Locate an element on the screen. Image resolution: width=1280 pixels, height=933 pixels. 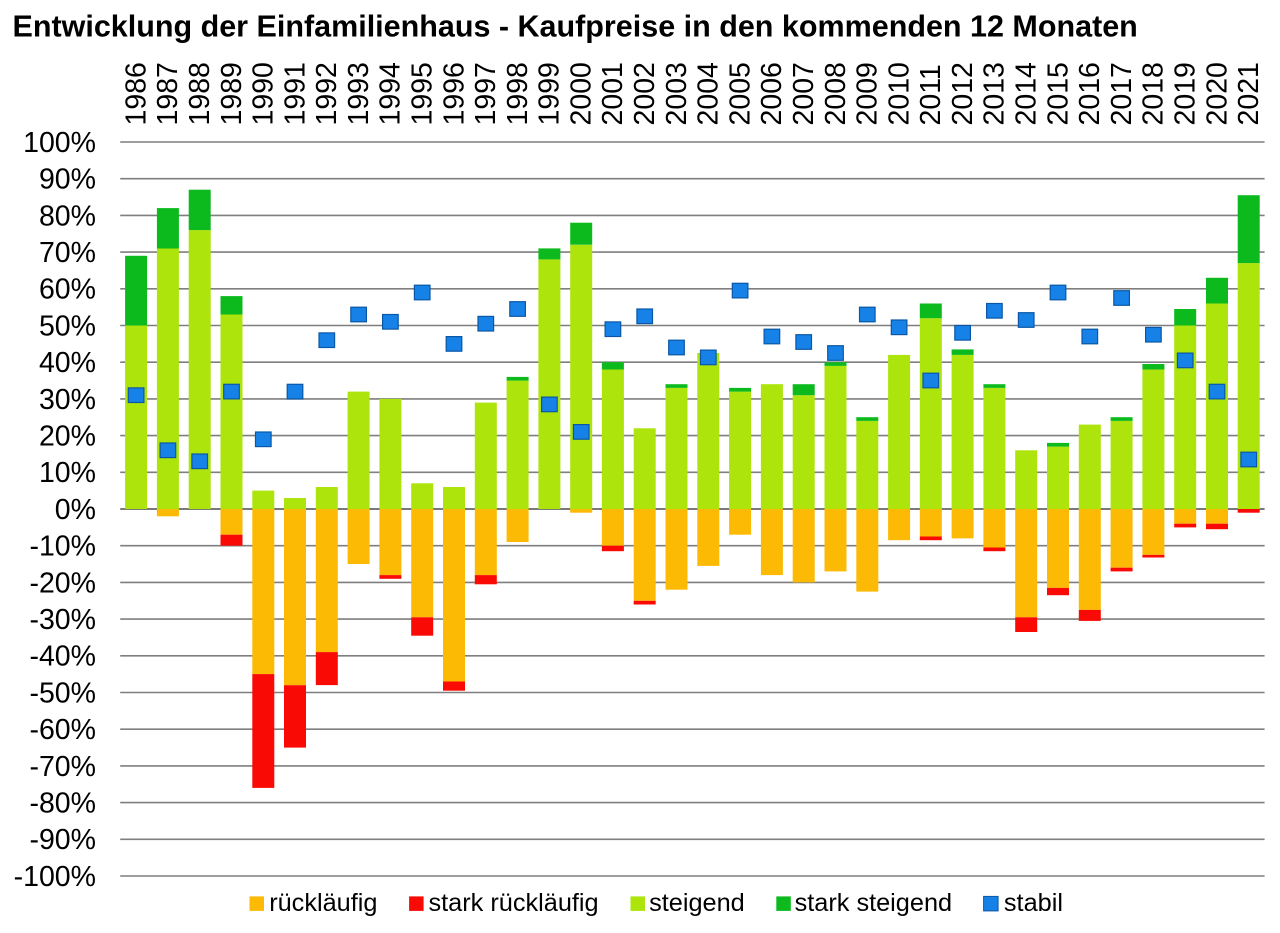
svg-text: 2018 is located at coordinates (1154, 93).